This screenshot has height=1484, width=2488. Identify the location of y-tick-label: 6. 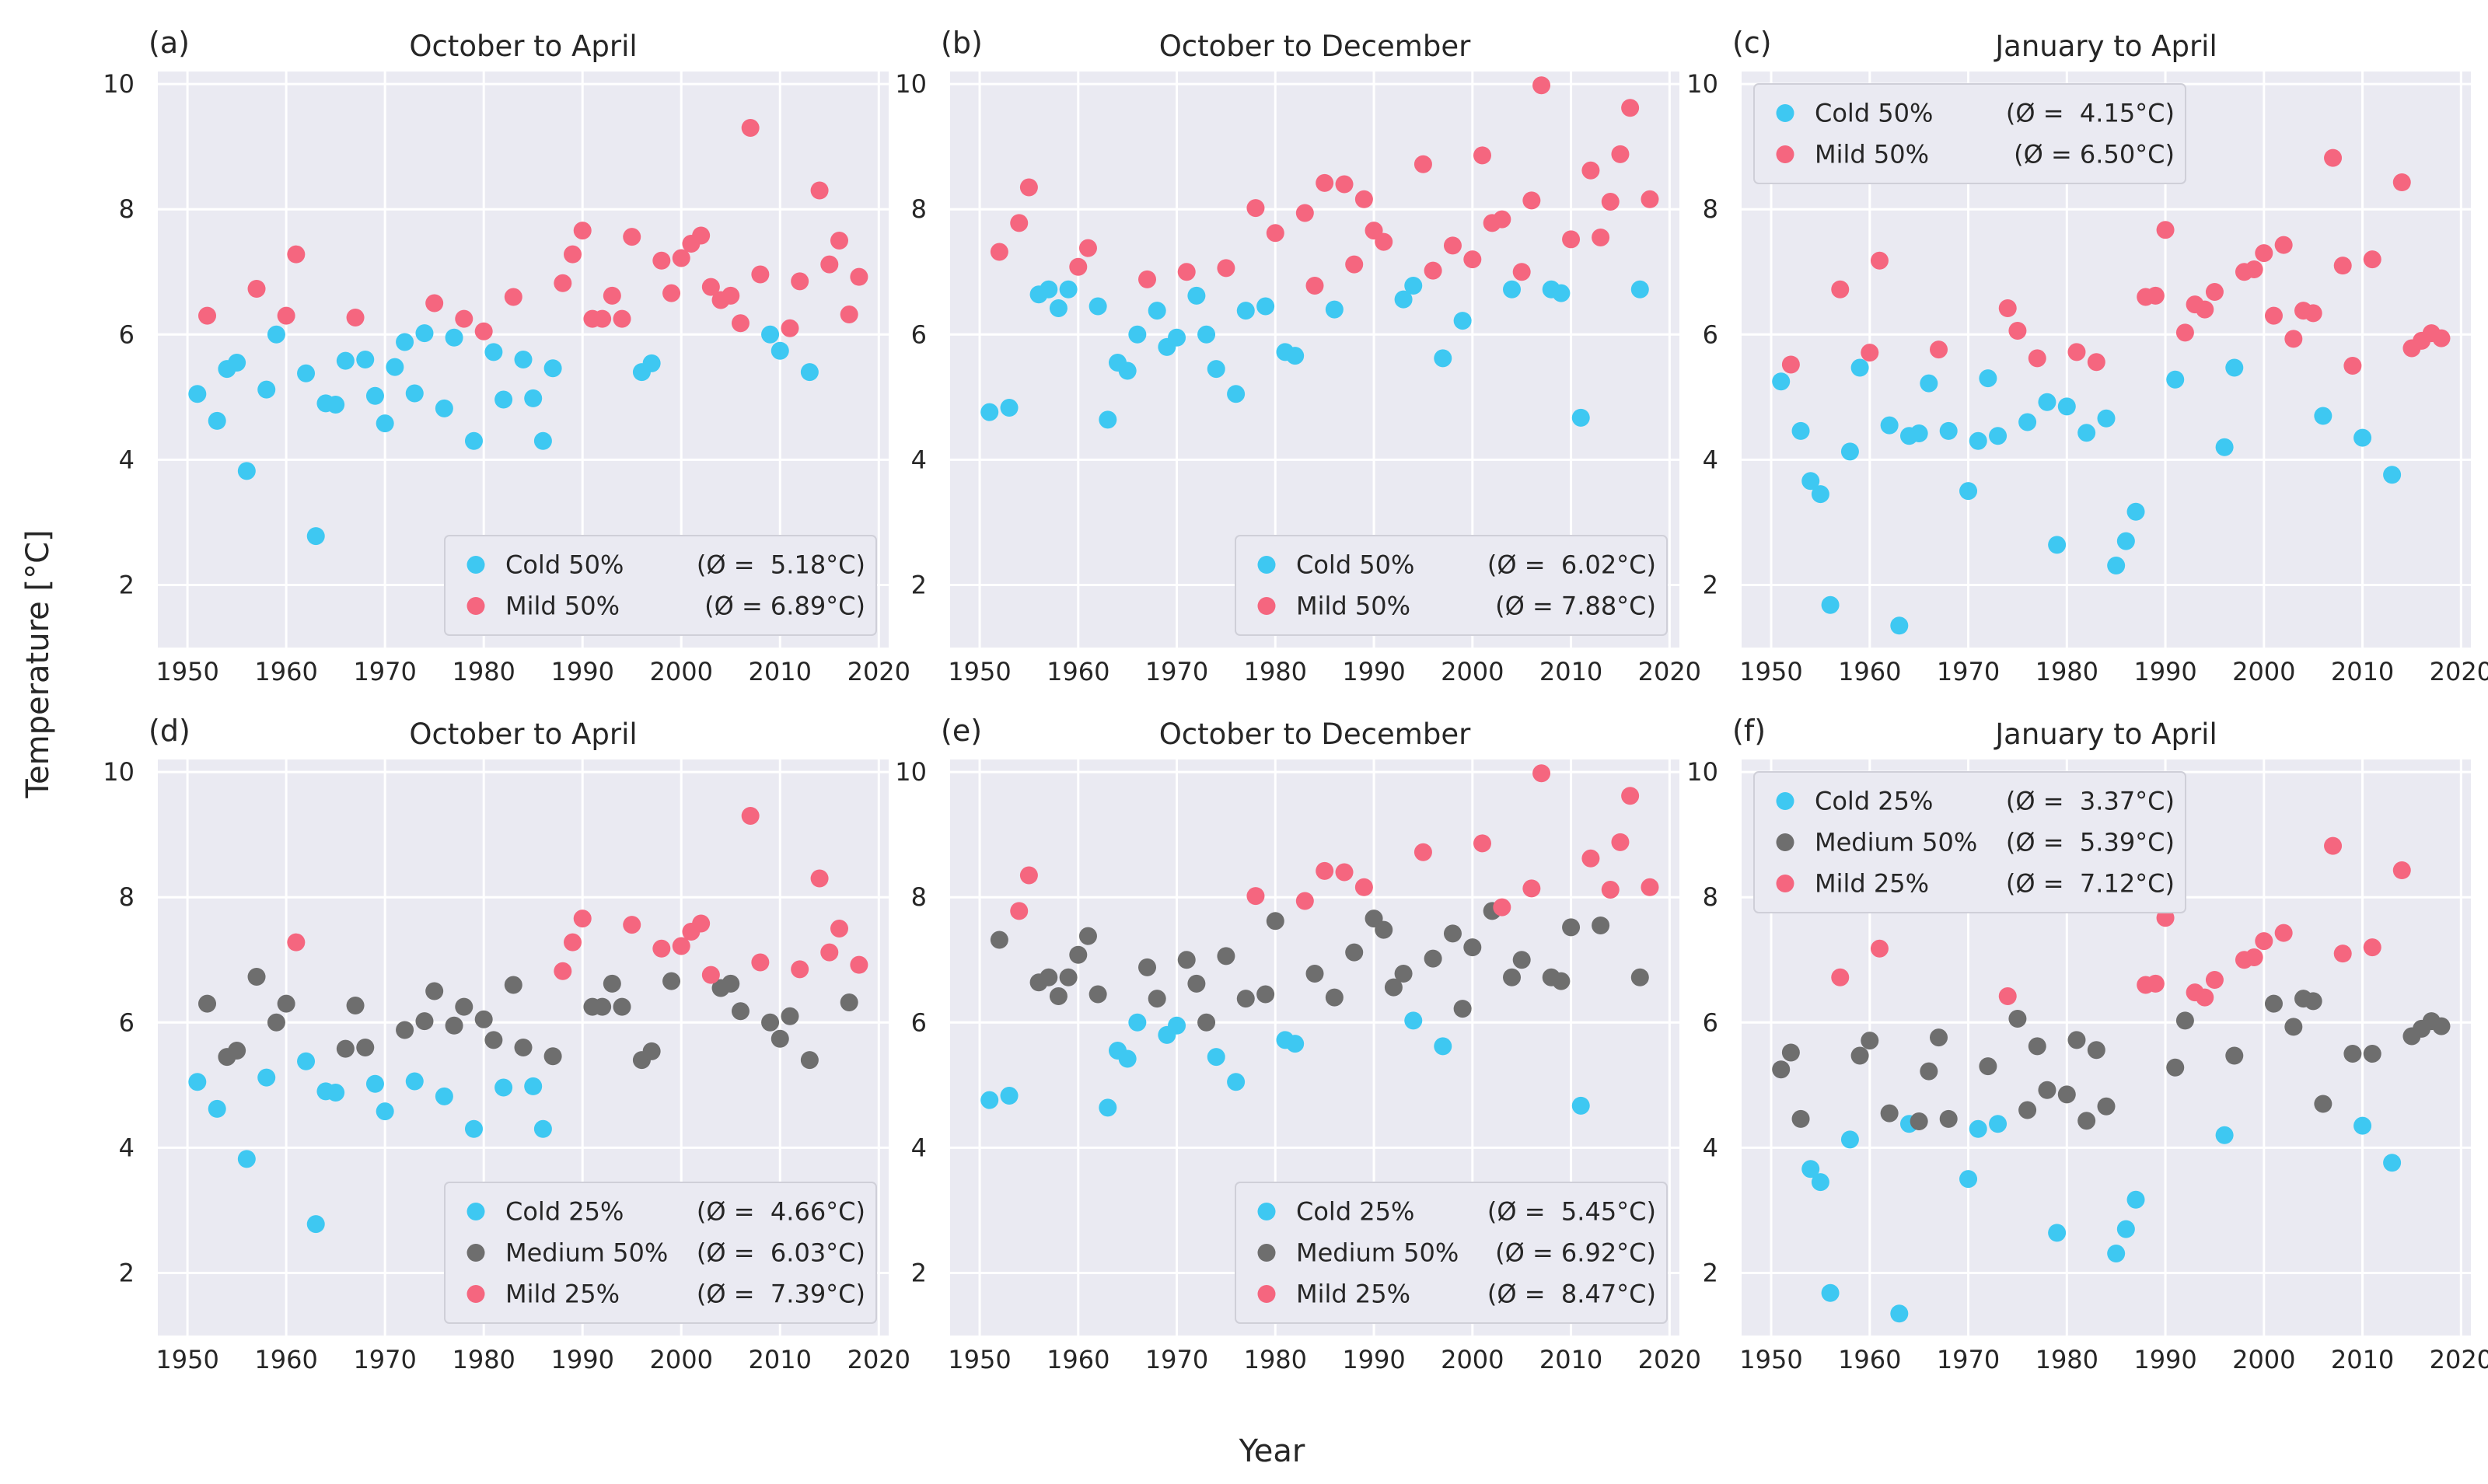
(127, 1022).